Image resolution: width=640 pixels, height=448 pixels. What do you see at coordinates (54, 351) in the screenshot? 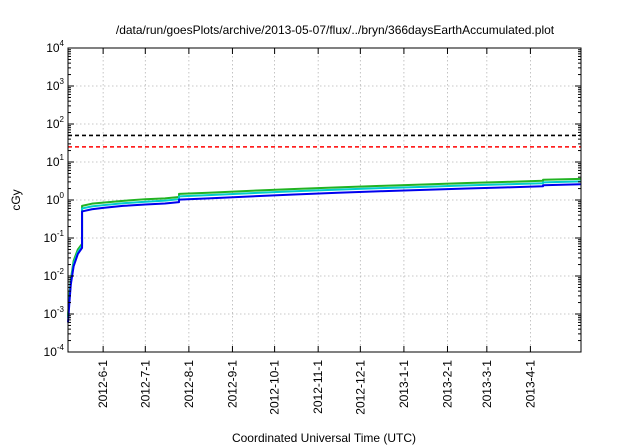
I see `y-tick-label: 10⁻⁴` at bounding box center [54, 351].